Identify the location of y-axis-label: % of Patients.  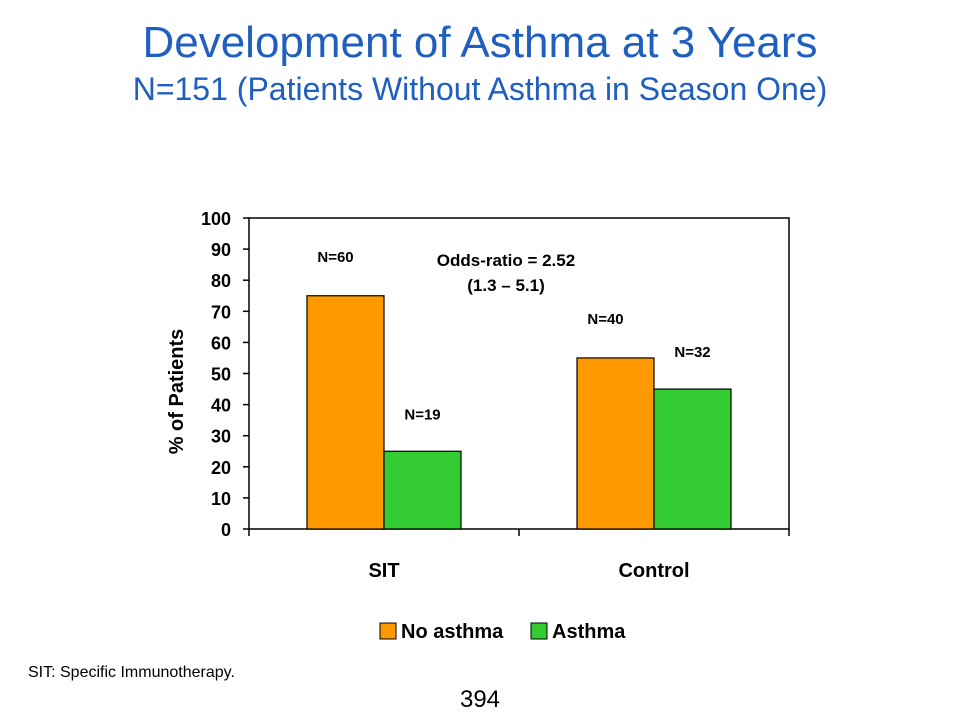
(177, 392).